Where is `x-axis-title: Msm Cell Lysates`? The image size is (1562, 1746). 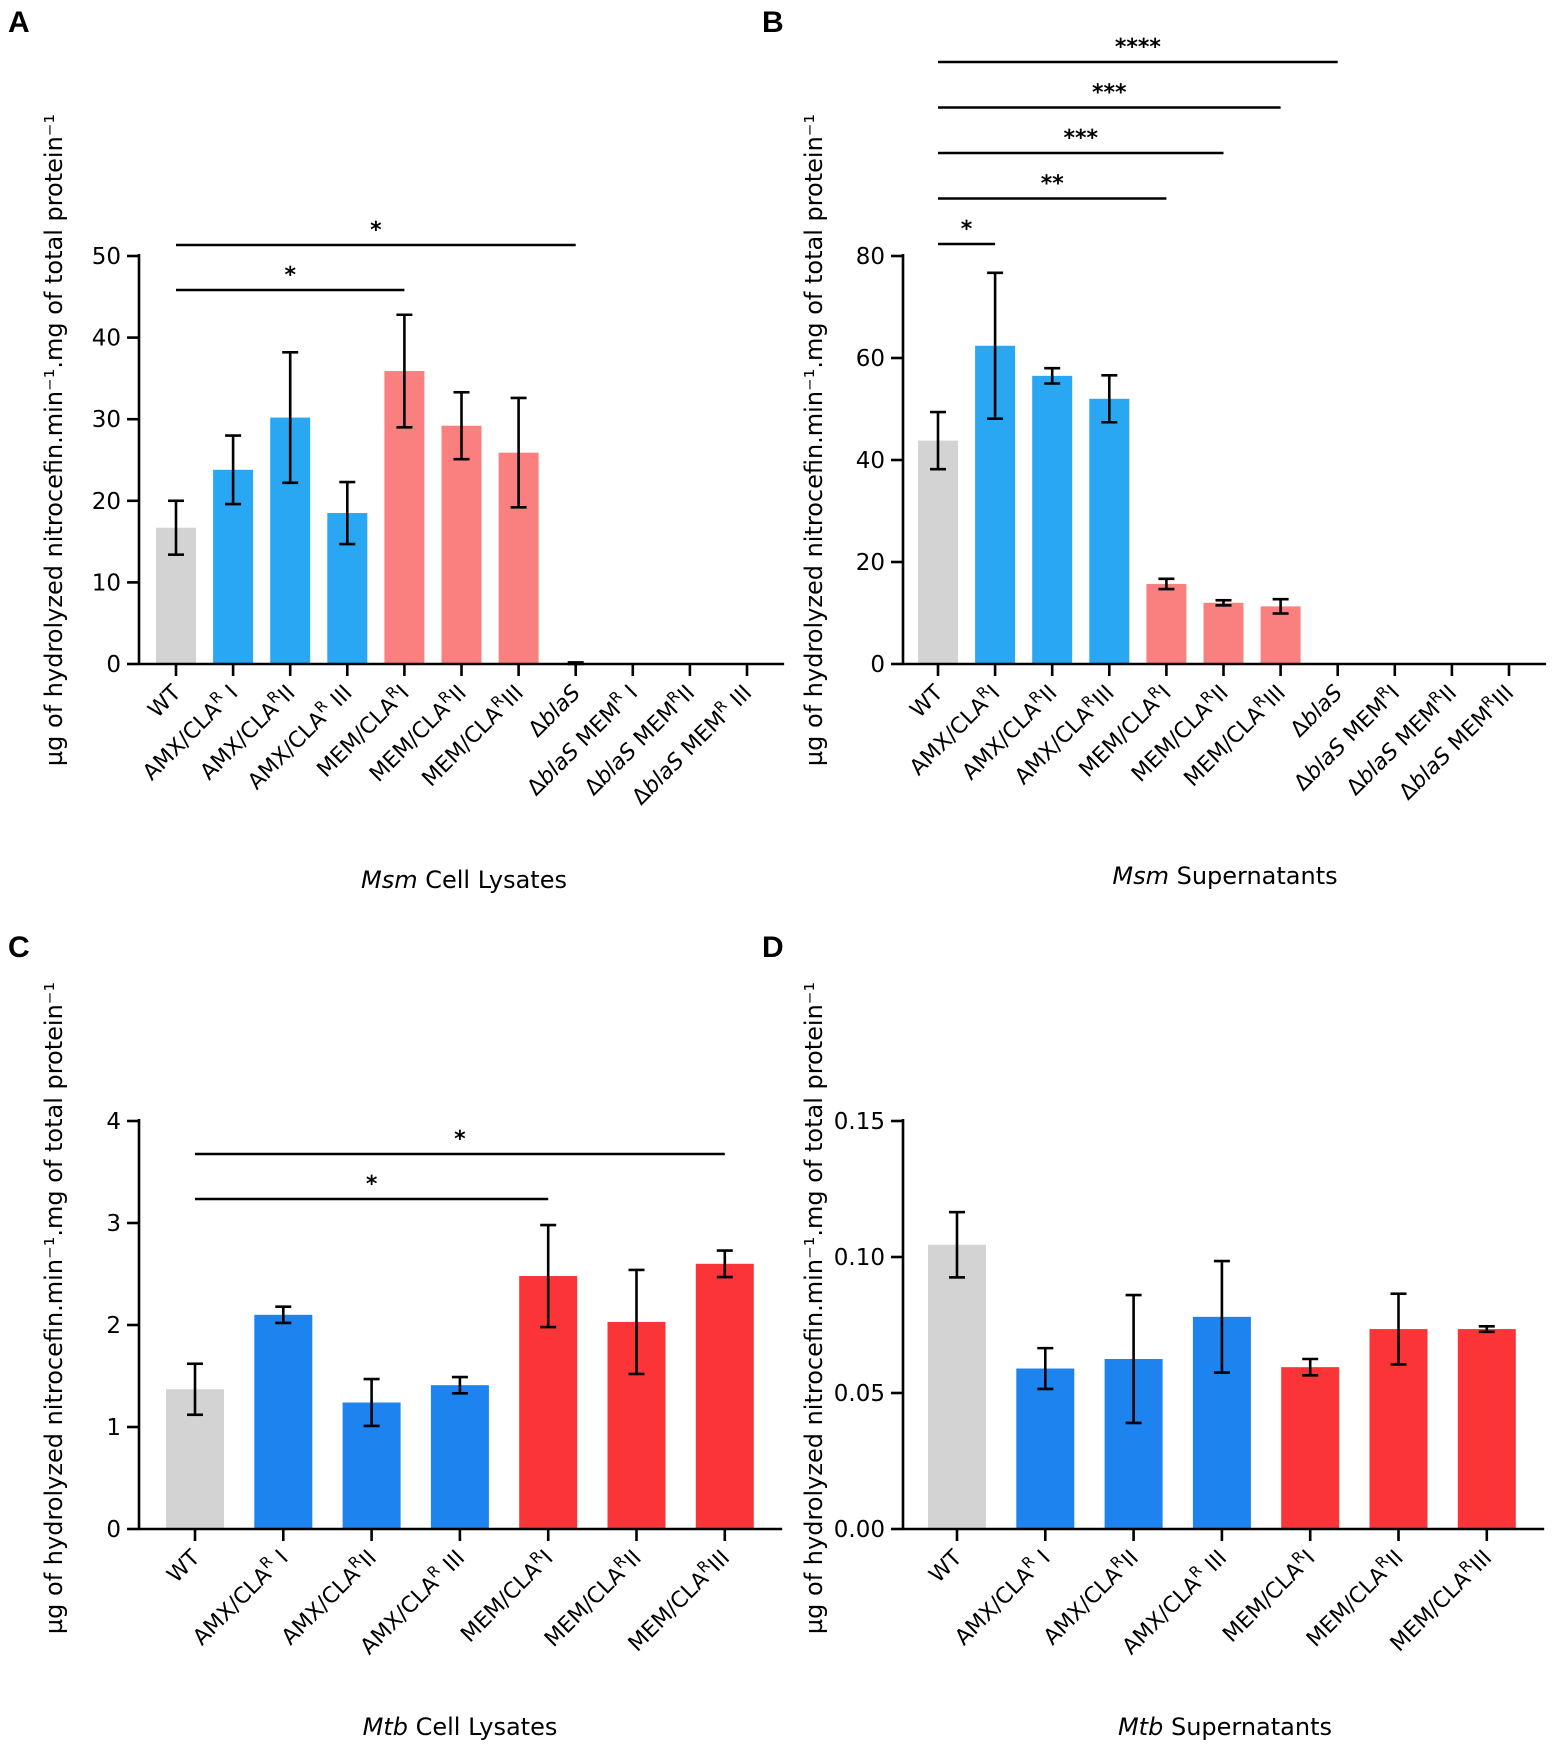
x-axis-title: Msm Cell Lysates is located at coordinates (464, 880).